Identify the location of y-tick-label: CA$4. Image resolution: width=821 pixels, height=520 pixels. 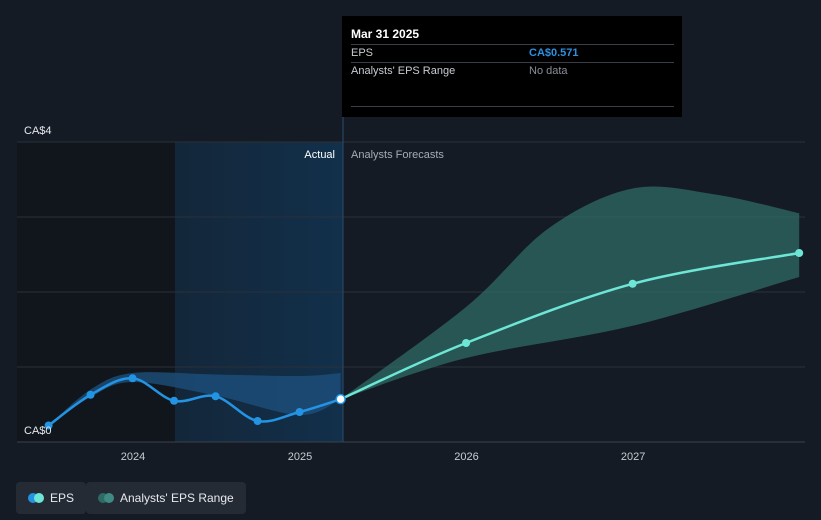
(38, 131).